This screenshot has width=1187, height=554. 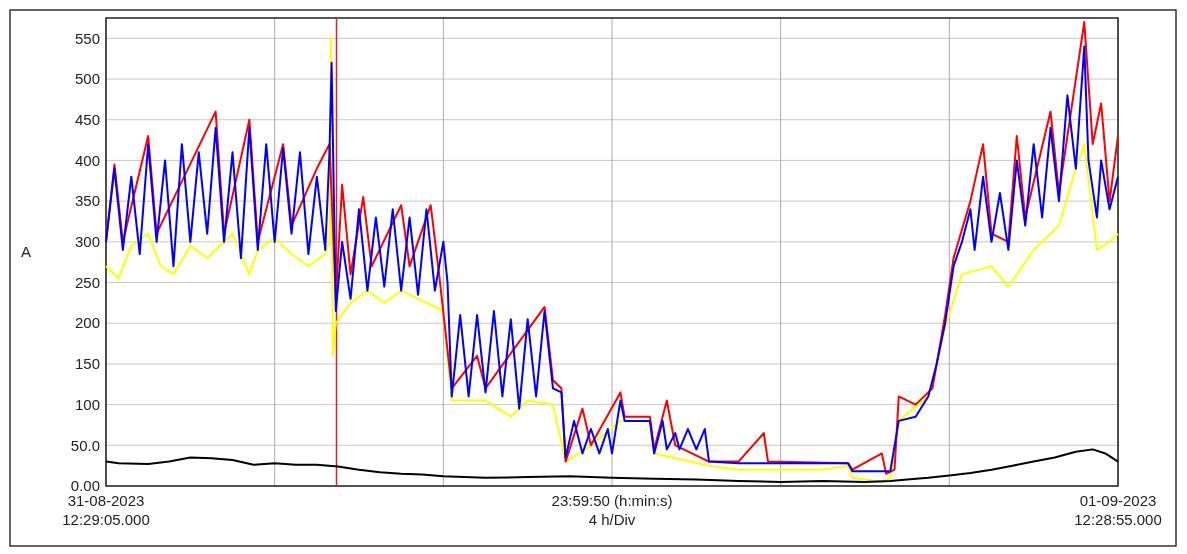 I want to click on y-axis-title: A, so click(x=26, y=252).